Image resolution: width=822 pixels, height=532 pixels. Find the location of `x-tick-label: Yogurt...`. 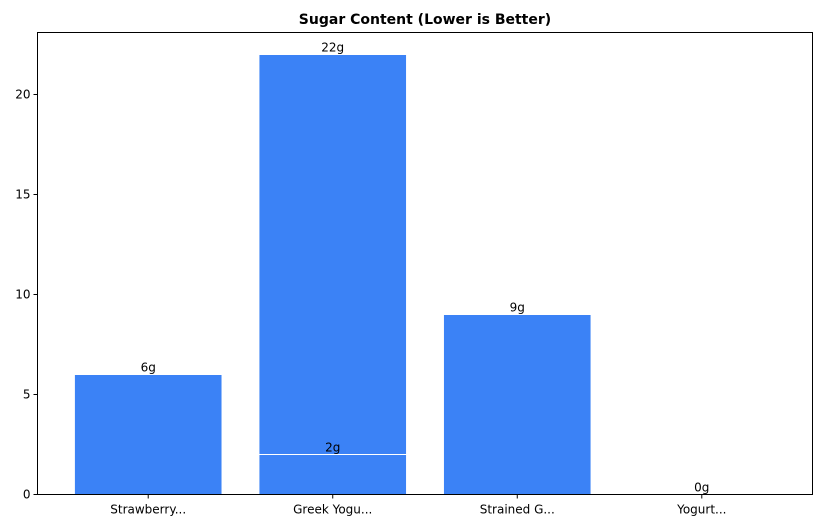

x-tick-label: Yogurt... is located at coordinates (701, 510).